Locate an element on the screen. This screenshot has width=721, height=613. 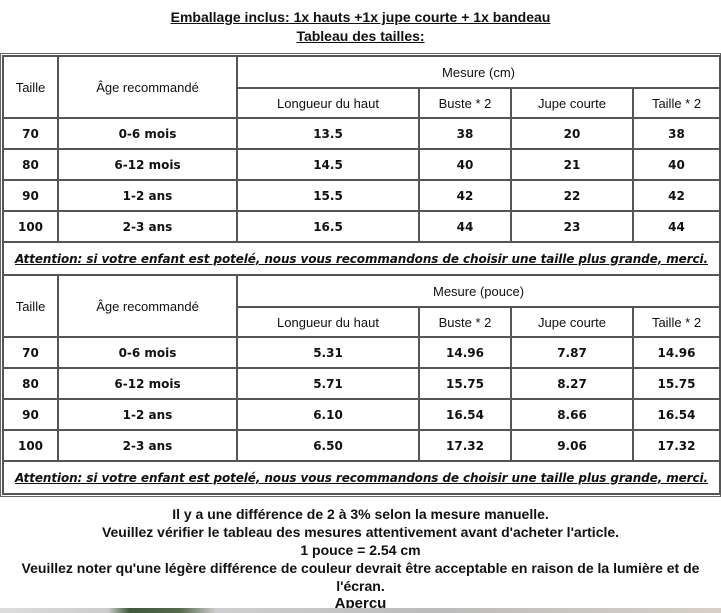
table-cell: 8.27 is located at coordinates (572, 383).